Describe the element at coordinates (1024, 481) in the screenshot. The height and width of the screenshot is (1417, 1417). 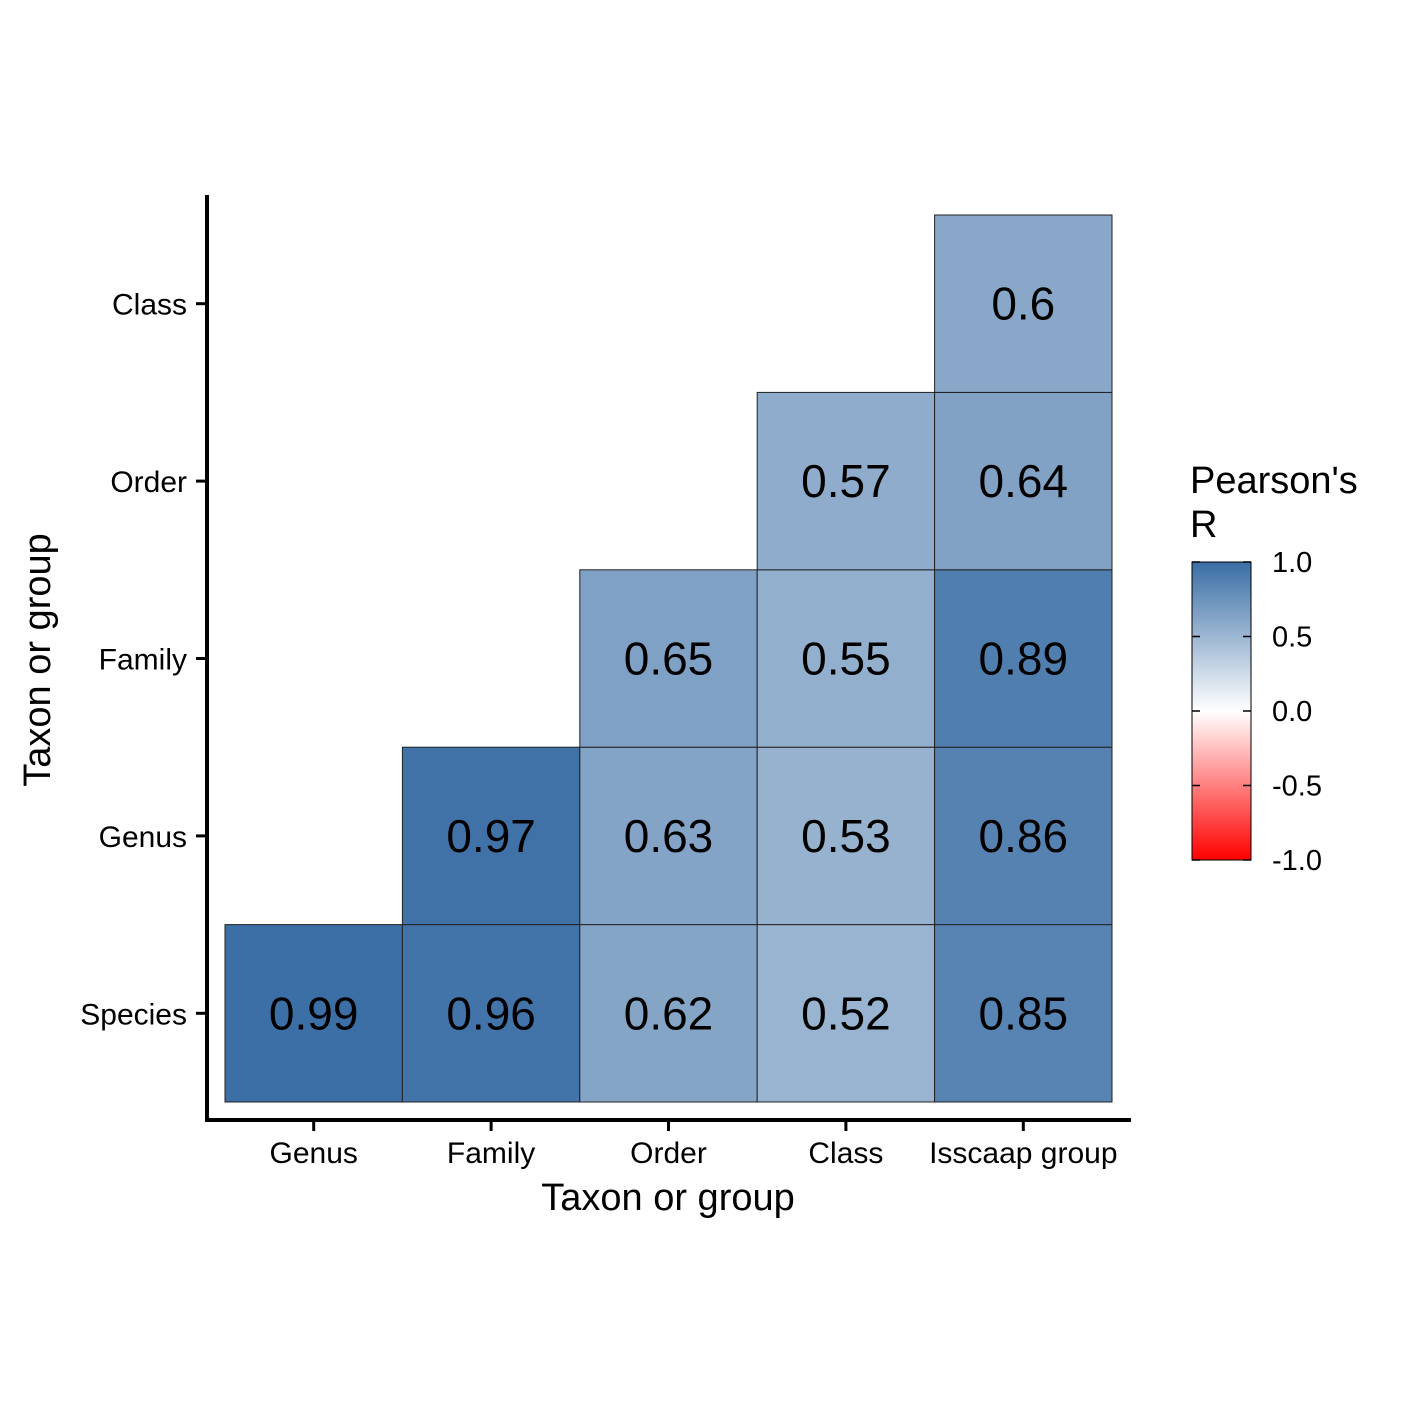
I see `cell-value-label-order-isscaap-group: 0.64` at that location.